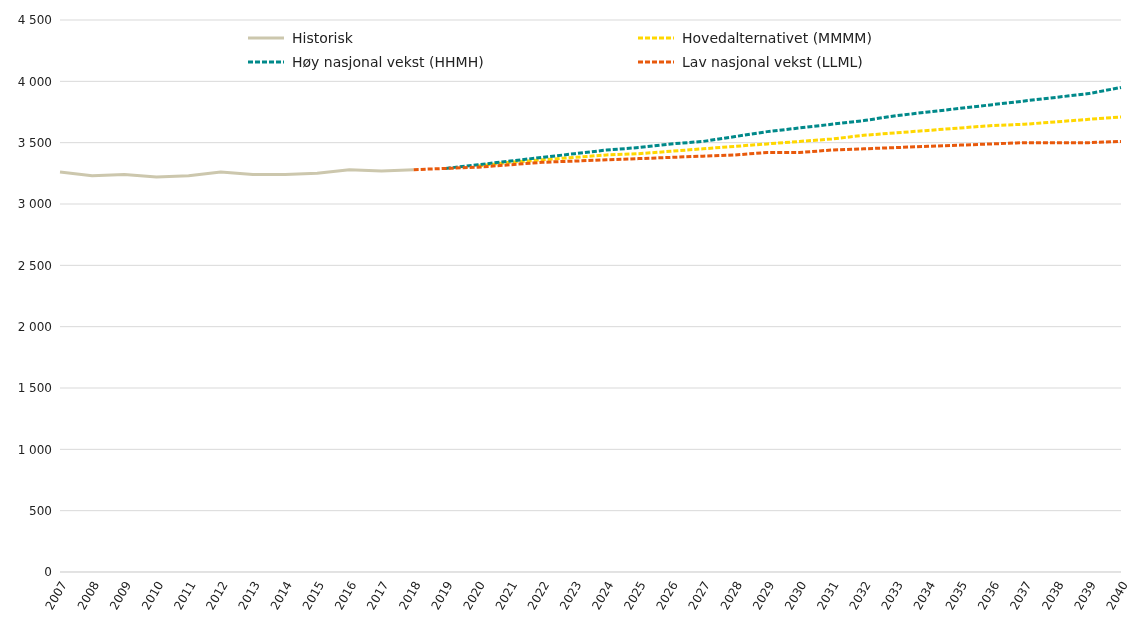 Image resolution: width=1137 pixels, height=625 pixels. Describe the element at coordinates (34, 81) in the screenshot. I see `y-tick-label: 4 000` at that location.